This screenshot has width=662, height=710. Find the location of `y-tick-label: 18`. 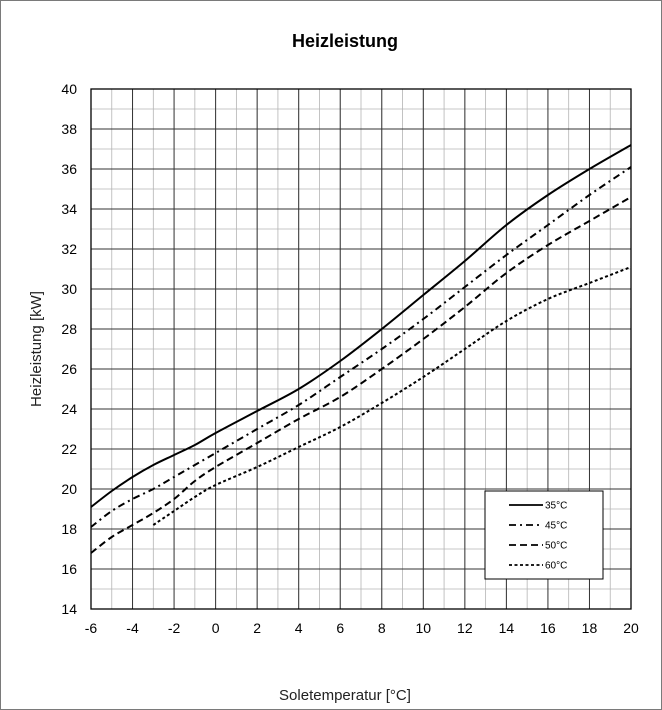

y-tick-label: 18 is located at coordinates (69, 529).